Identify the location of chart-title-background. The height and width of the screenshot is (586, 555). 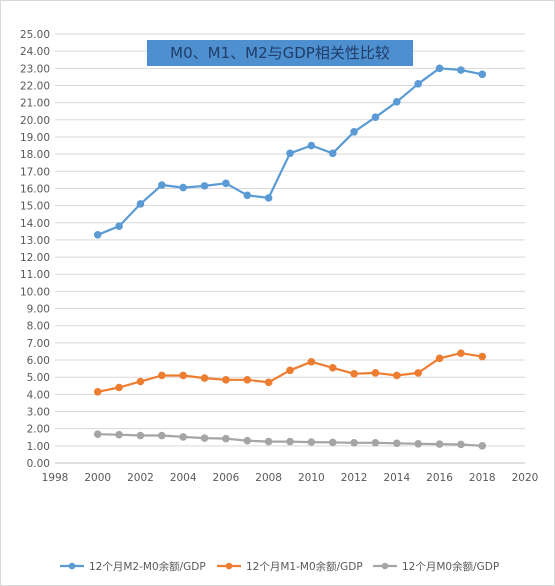
(280, 53).